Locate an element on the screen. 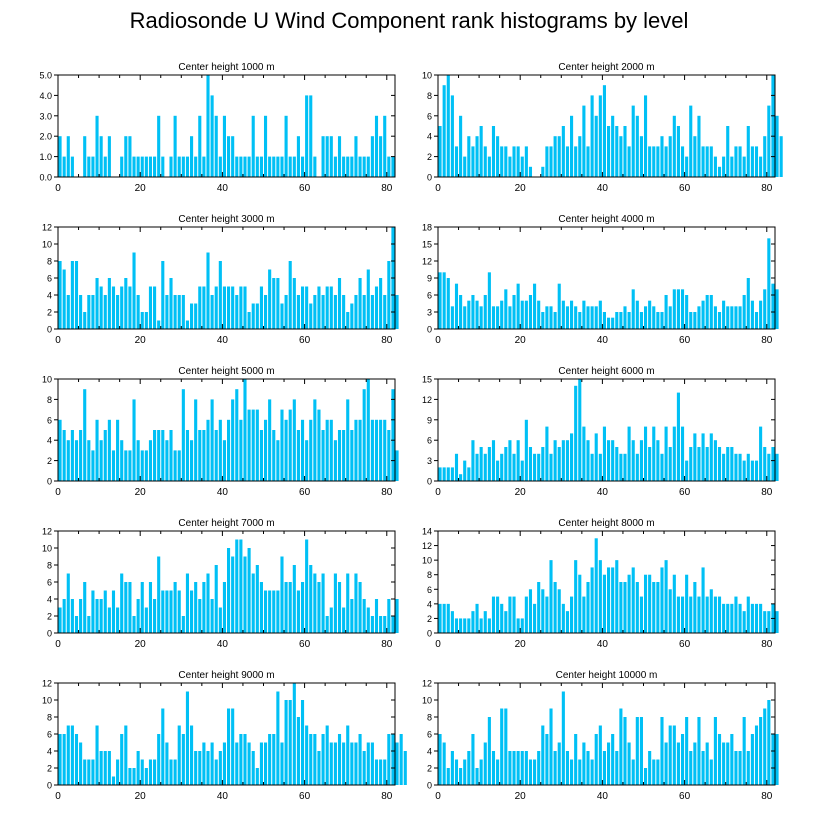  y-tick-label: 14 is located at coordinates (427, 532).